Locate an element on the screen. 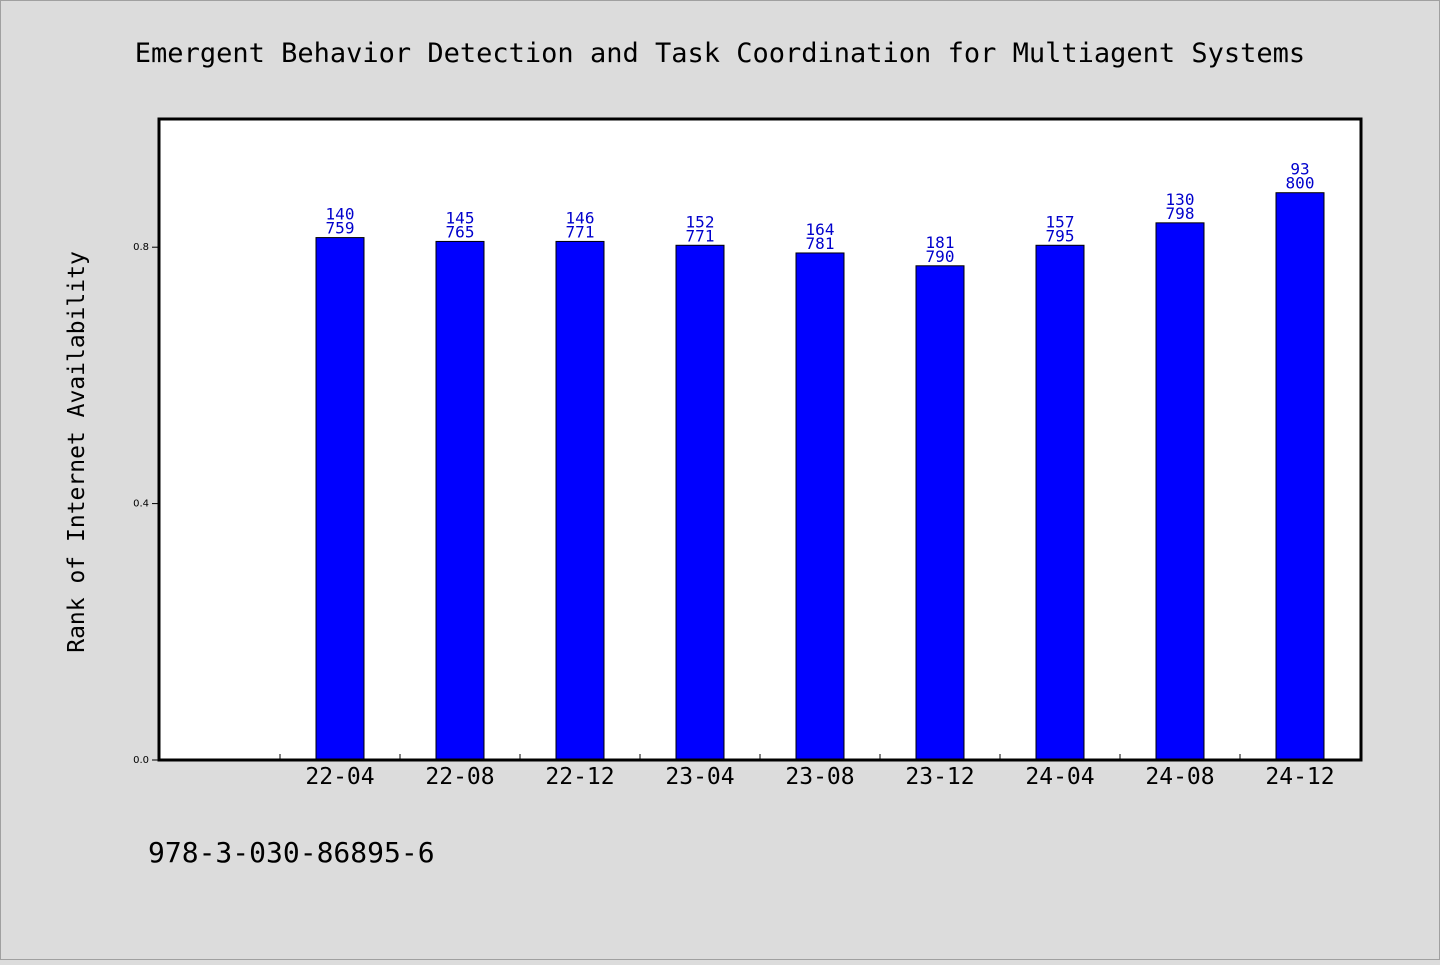 This screenshot has width=1440, height=965. y-tick-label: 0.0 is located at coordinates (141, 760).